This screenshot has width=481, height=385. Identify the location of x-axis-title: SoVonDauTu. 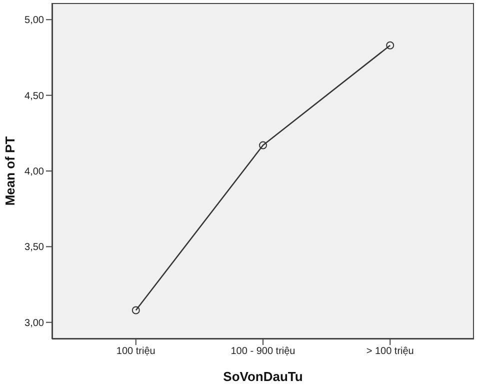
(263, 376).